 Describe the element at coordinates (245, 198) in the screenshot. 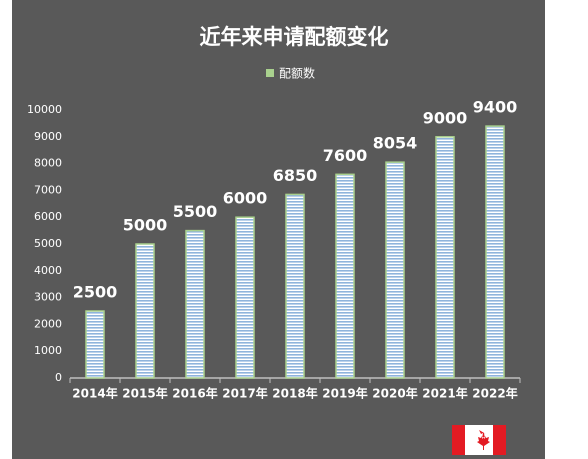

I see `data-label: 6000` at that location.